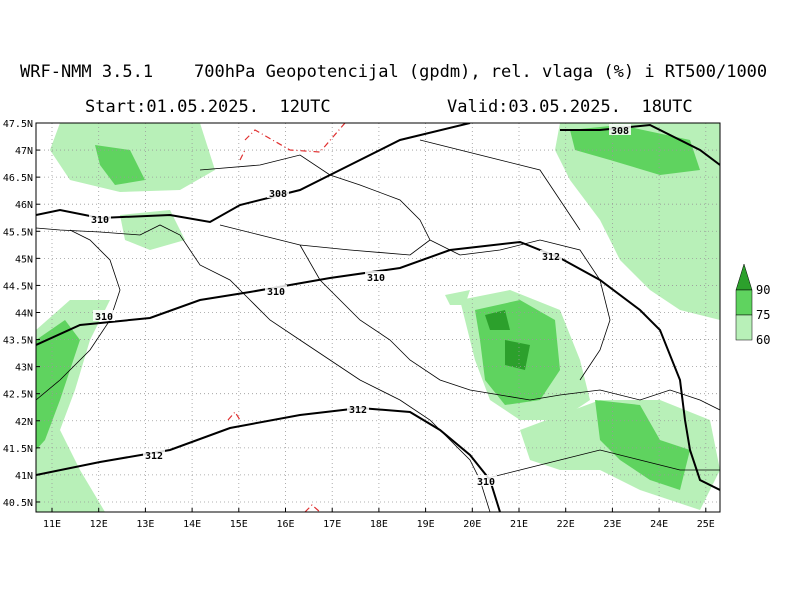 The height and width of the screenshot is (600, 800). What do you see at coordinates (24, 259) in the screenshot?
I see `lat-label: 45N` at bounding box center [24, 259].